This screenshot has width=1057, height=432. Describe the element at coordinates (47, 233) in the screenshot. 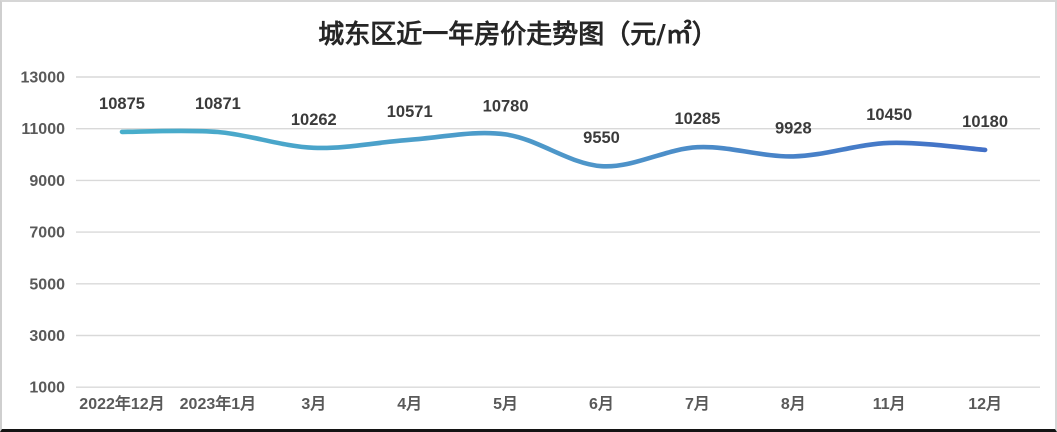

I see `y-axis-tick-label: 7000` at that location.